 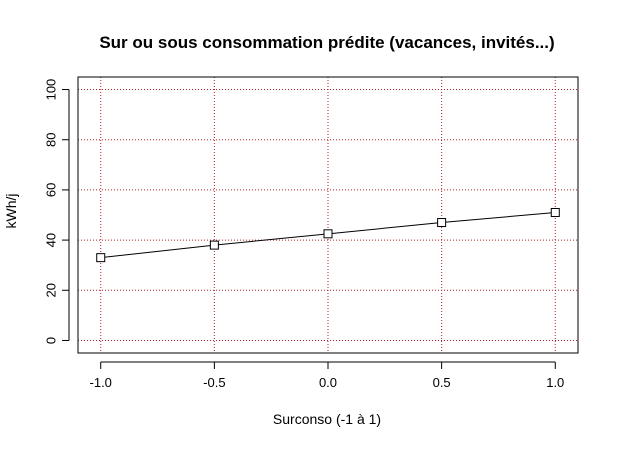 What do you see at coordinates (442, 382) in the screenshot?
I see `x-tick-label-3: 0.5` at bounding box center [442, 382].